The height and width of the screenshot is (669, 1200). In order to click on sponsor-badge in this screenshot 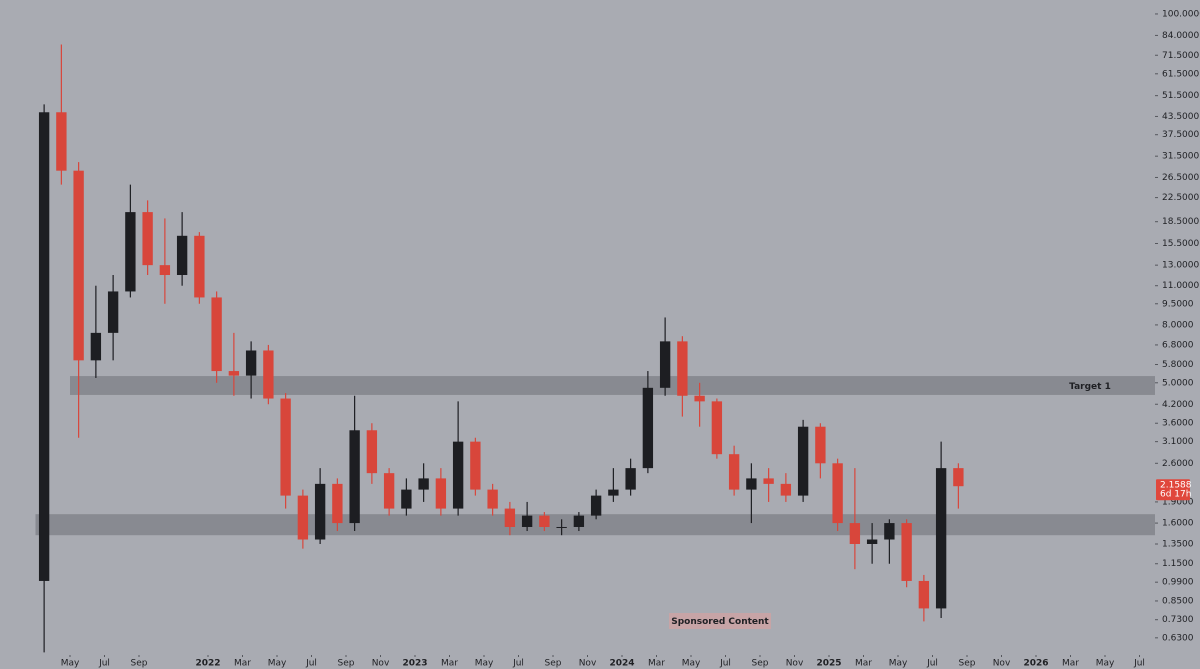, I will do `click(720, 621)`.